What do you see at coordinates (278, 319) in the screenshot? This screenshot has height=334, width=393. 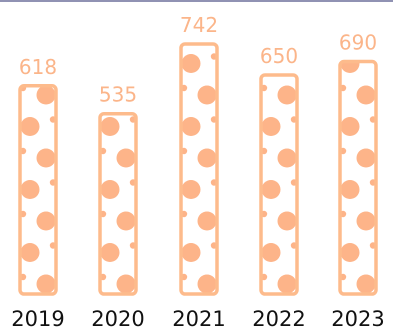 I see `category-label-2022: 2022` at bounding box center [278, 319].